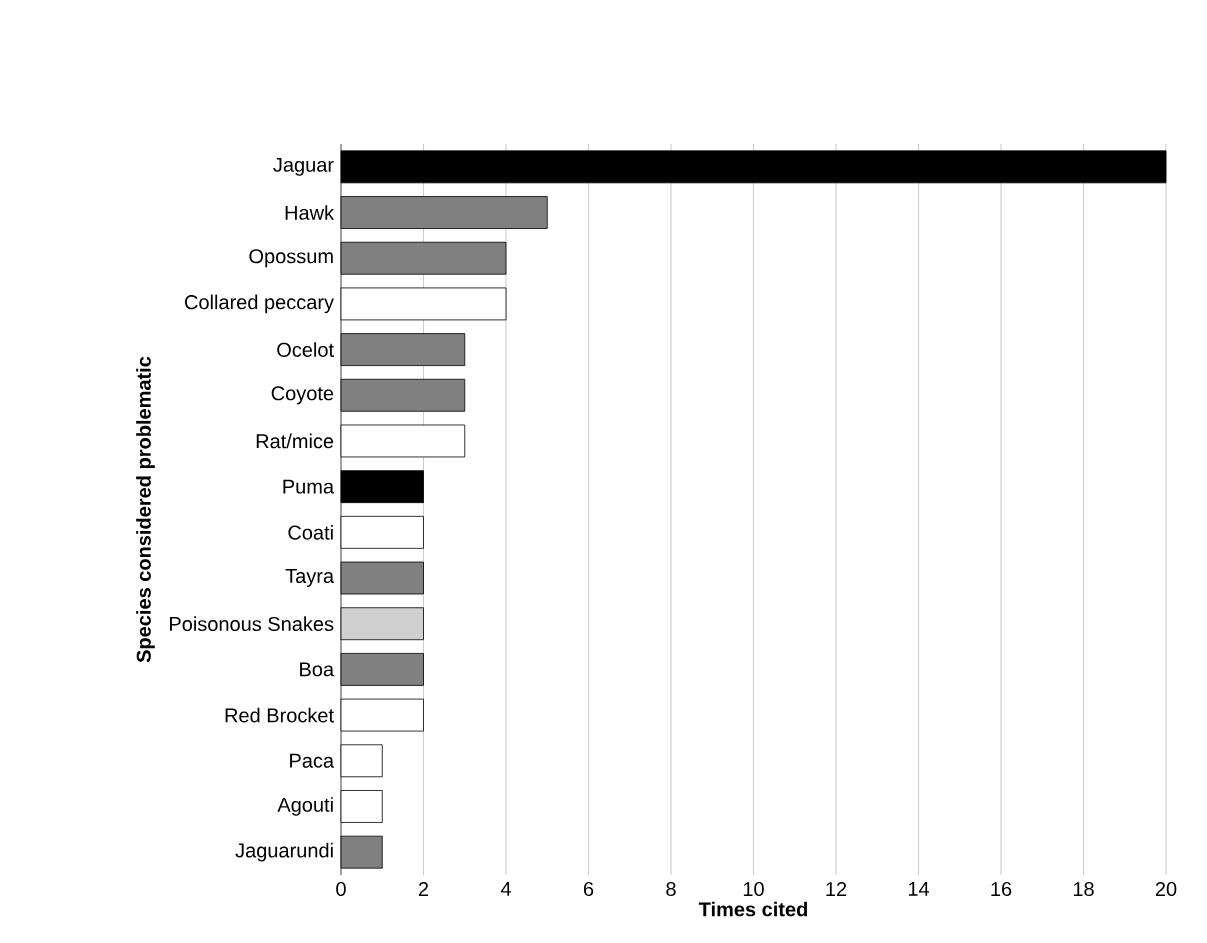  What do you see at coordinates (252, 624) in the screenshot?
I see `y-tick-label: Poisonous Snakes` at bounding box center [252, 624].